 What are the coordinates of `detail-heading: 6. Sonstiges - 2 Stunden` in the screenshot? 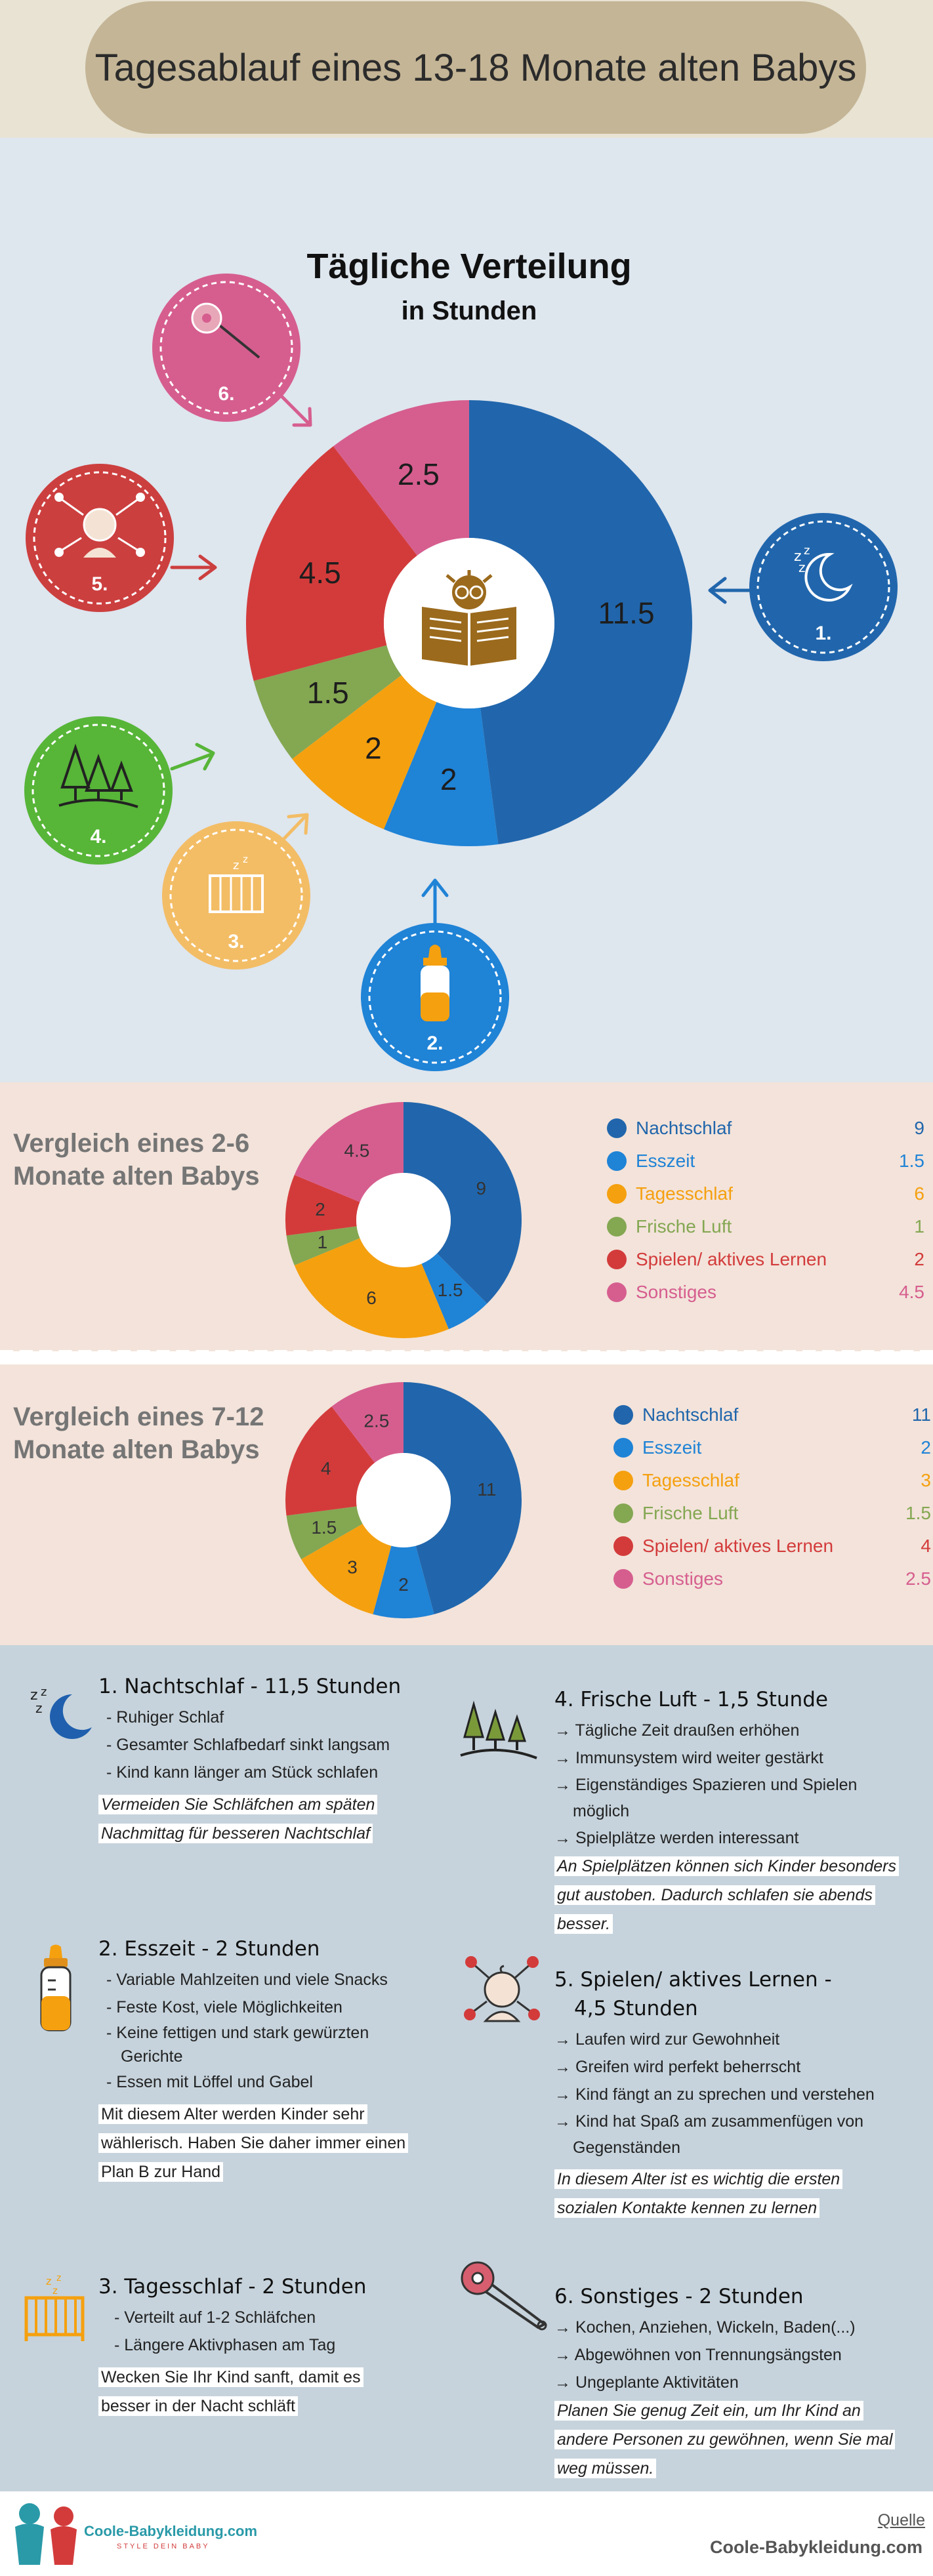 It's located at (679, 2296).